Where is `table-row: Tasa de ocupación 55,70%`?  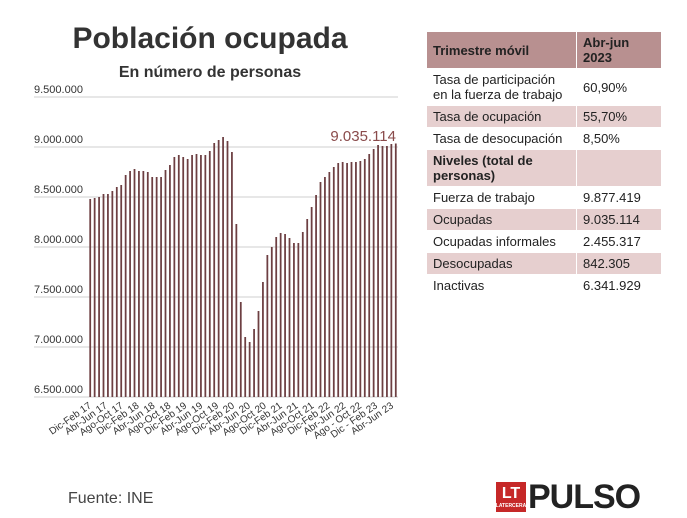
table-row: Tasa de ocupación 55,70% is located at coordinates (544, 116).